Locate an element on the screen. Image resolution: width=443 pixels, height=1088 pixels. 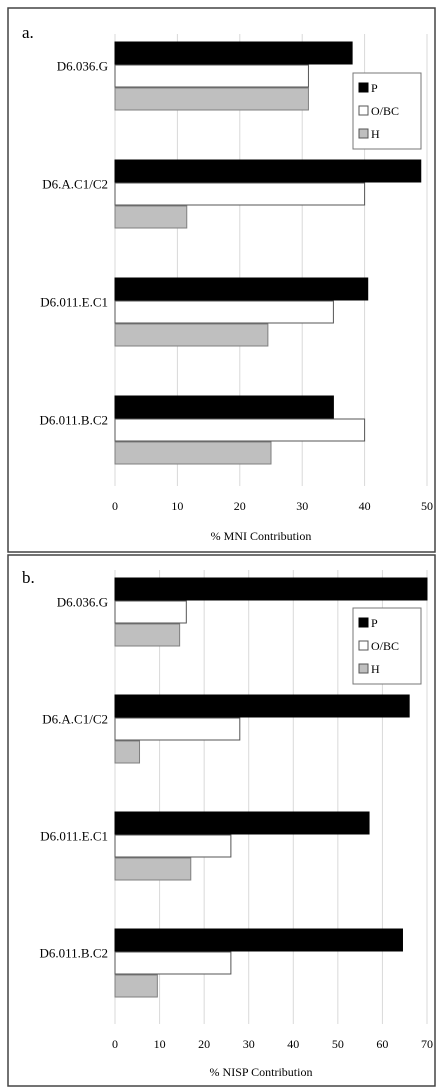
x-axis-title: % NISP Contribution is located at coordinates (261, 1072).